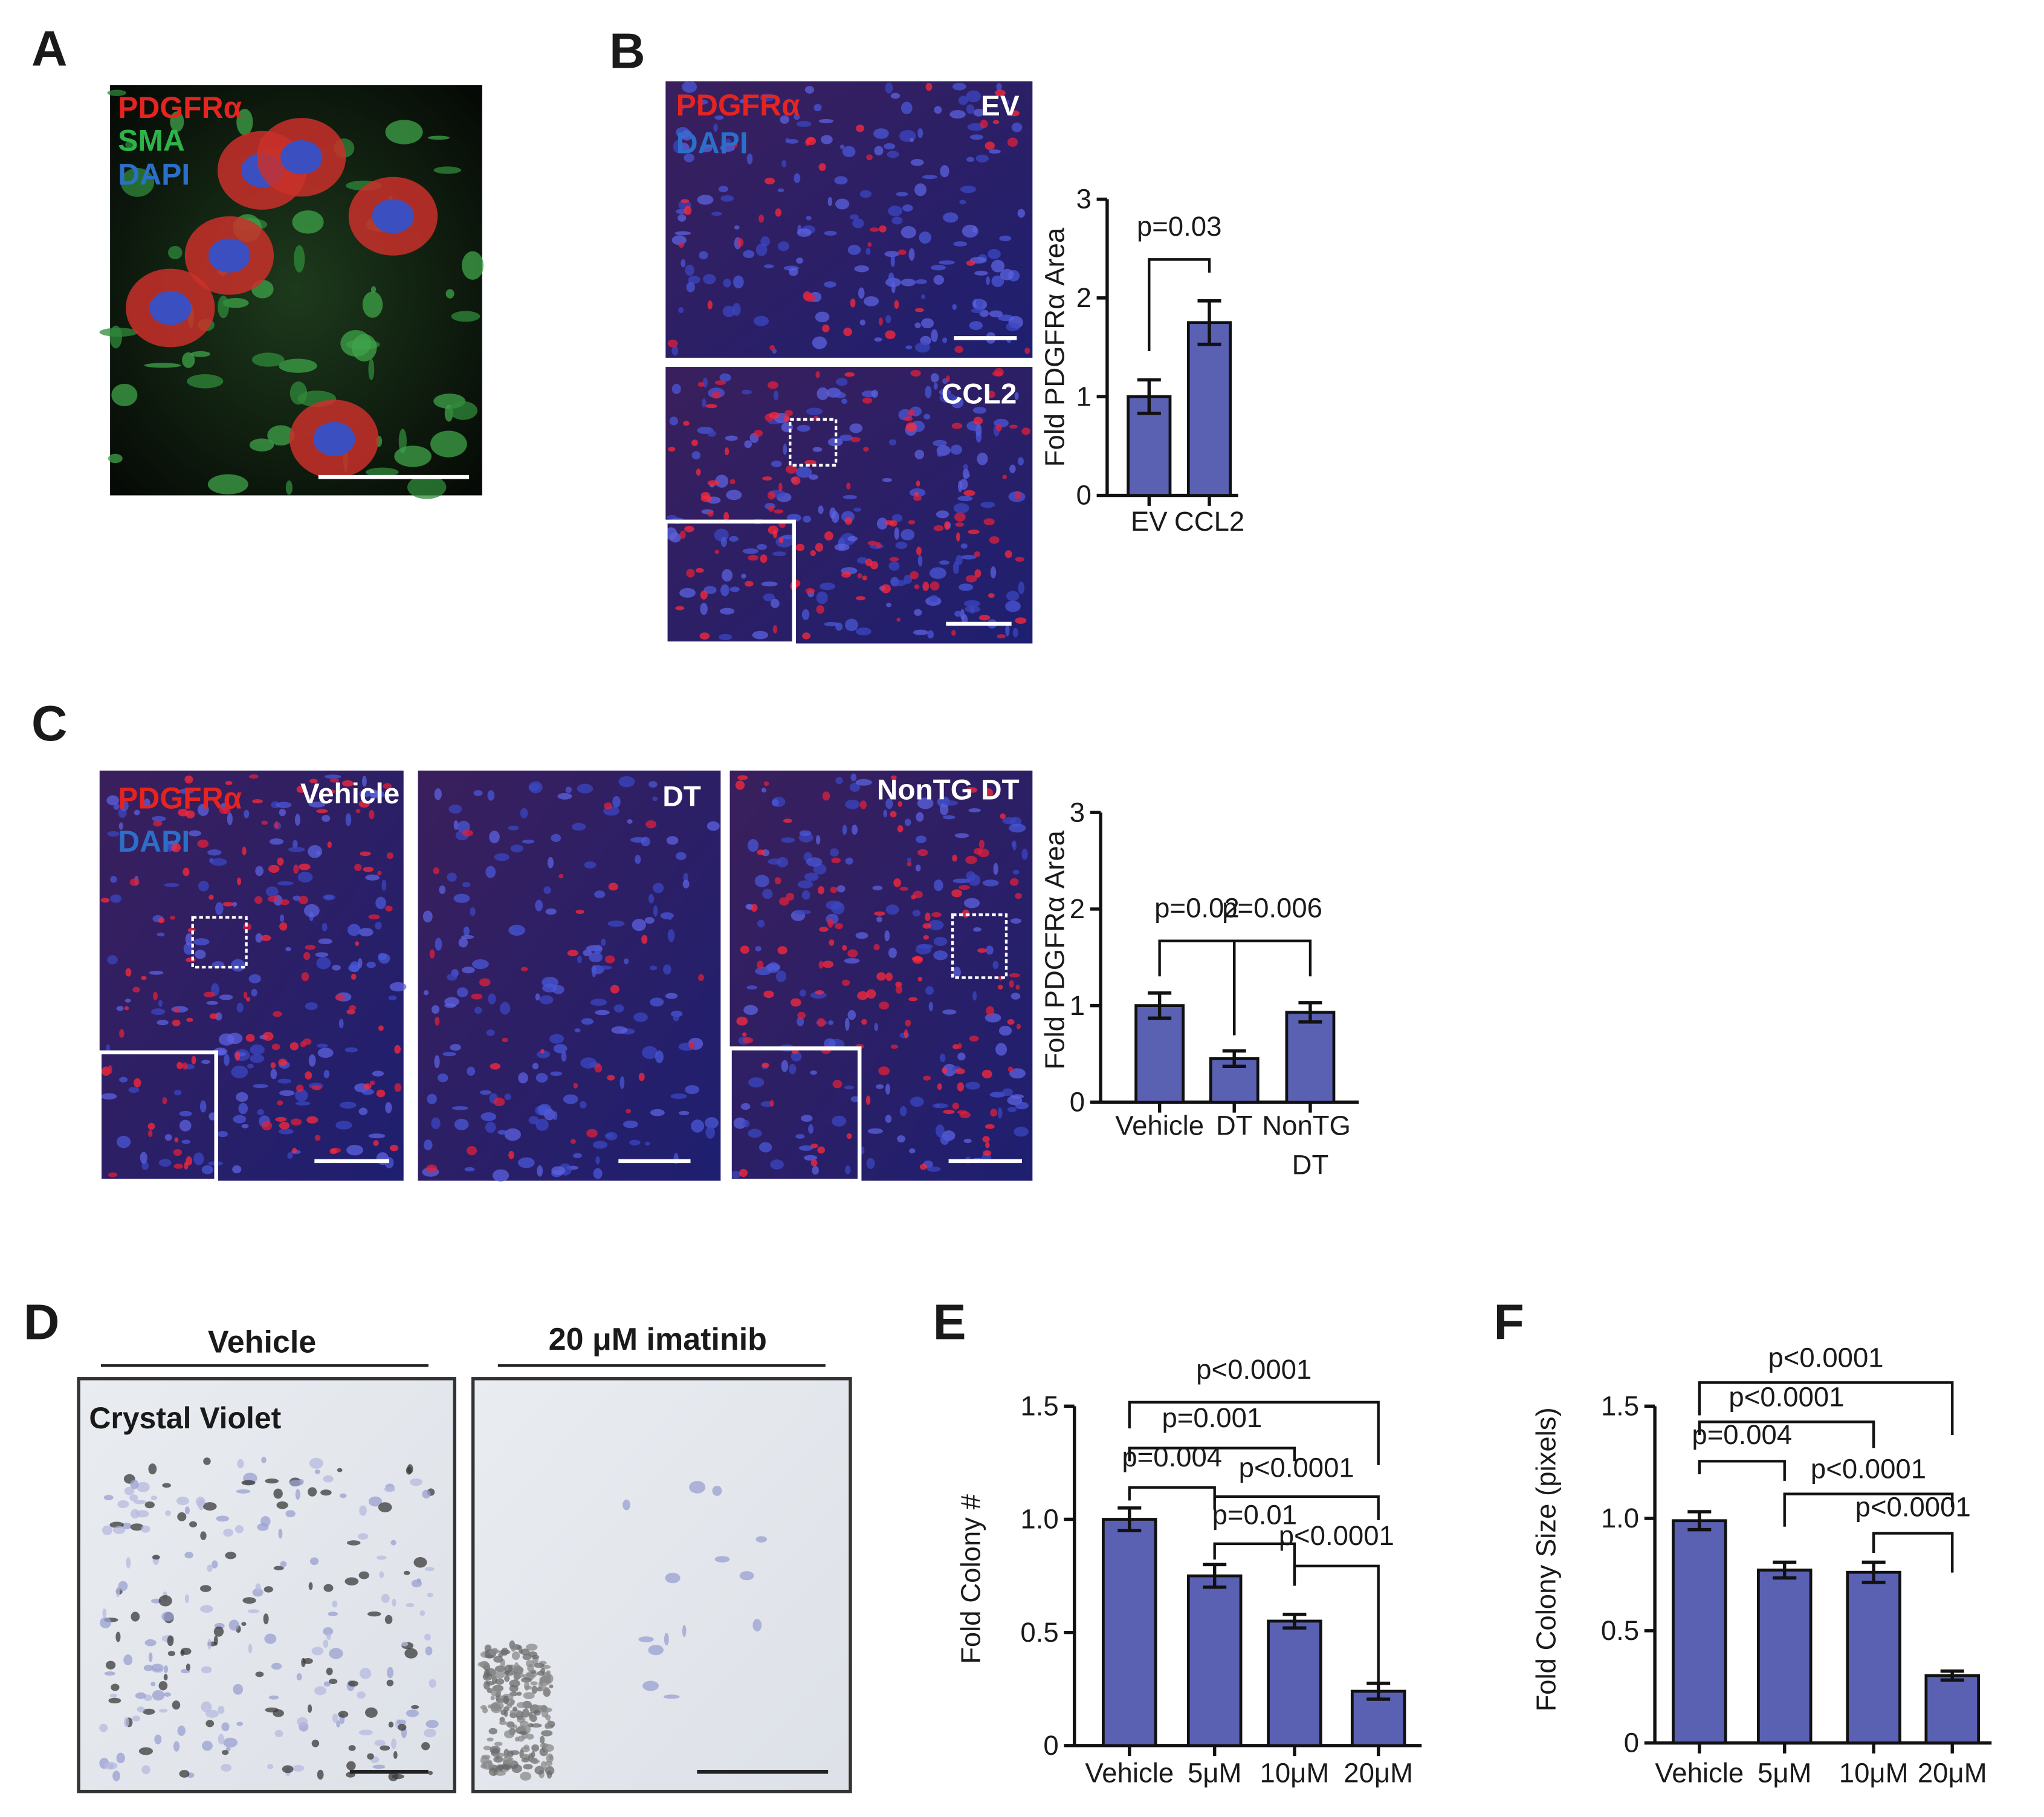 Image resolution: width=2044 pixels, height=1817 pixels. Describe the element at coordinates (1742, 1471) in the screenshot. I see `significance-bracket` at that location.